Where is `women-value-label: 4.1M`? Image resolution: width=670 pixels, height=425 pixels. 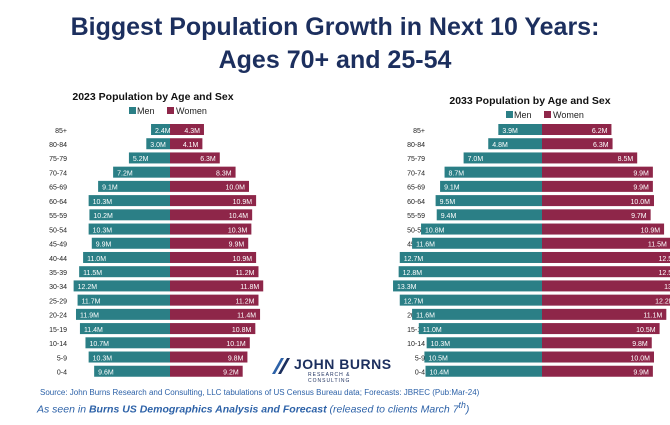 women-value-label: 4.1M is located at coordinates (191, 145).